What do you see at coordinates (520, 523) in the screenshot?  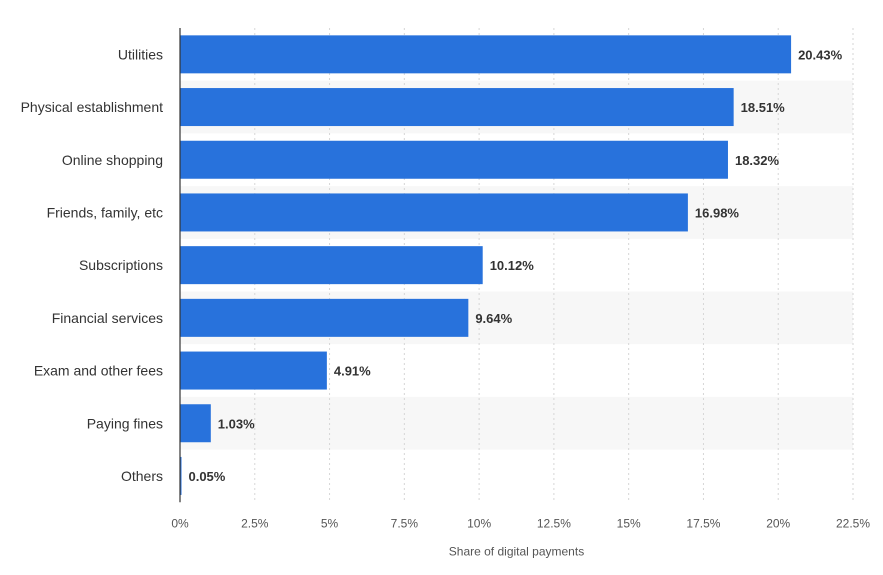 I see `x-axis-ticks: 0% 2.5% 5% 7.5% 10% 12.5% 15% 17.5% 20% 22.5%` at bounding box center [520, 523].